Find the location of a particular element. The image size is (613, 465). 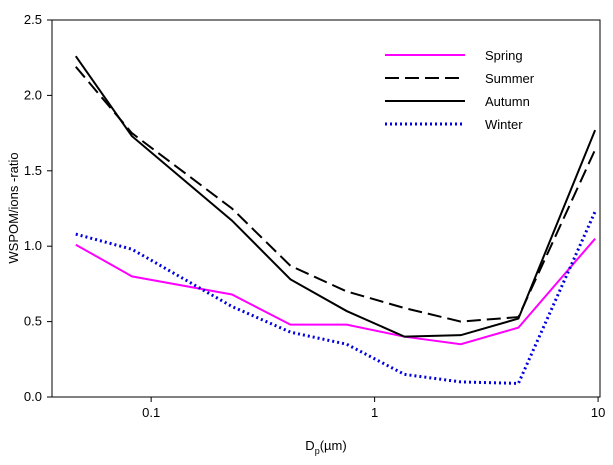

y-tick-label: 2.5 is located at coordinates (33, 19).